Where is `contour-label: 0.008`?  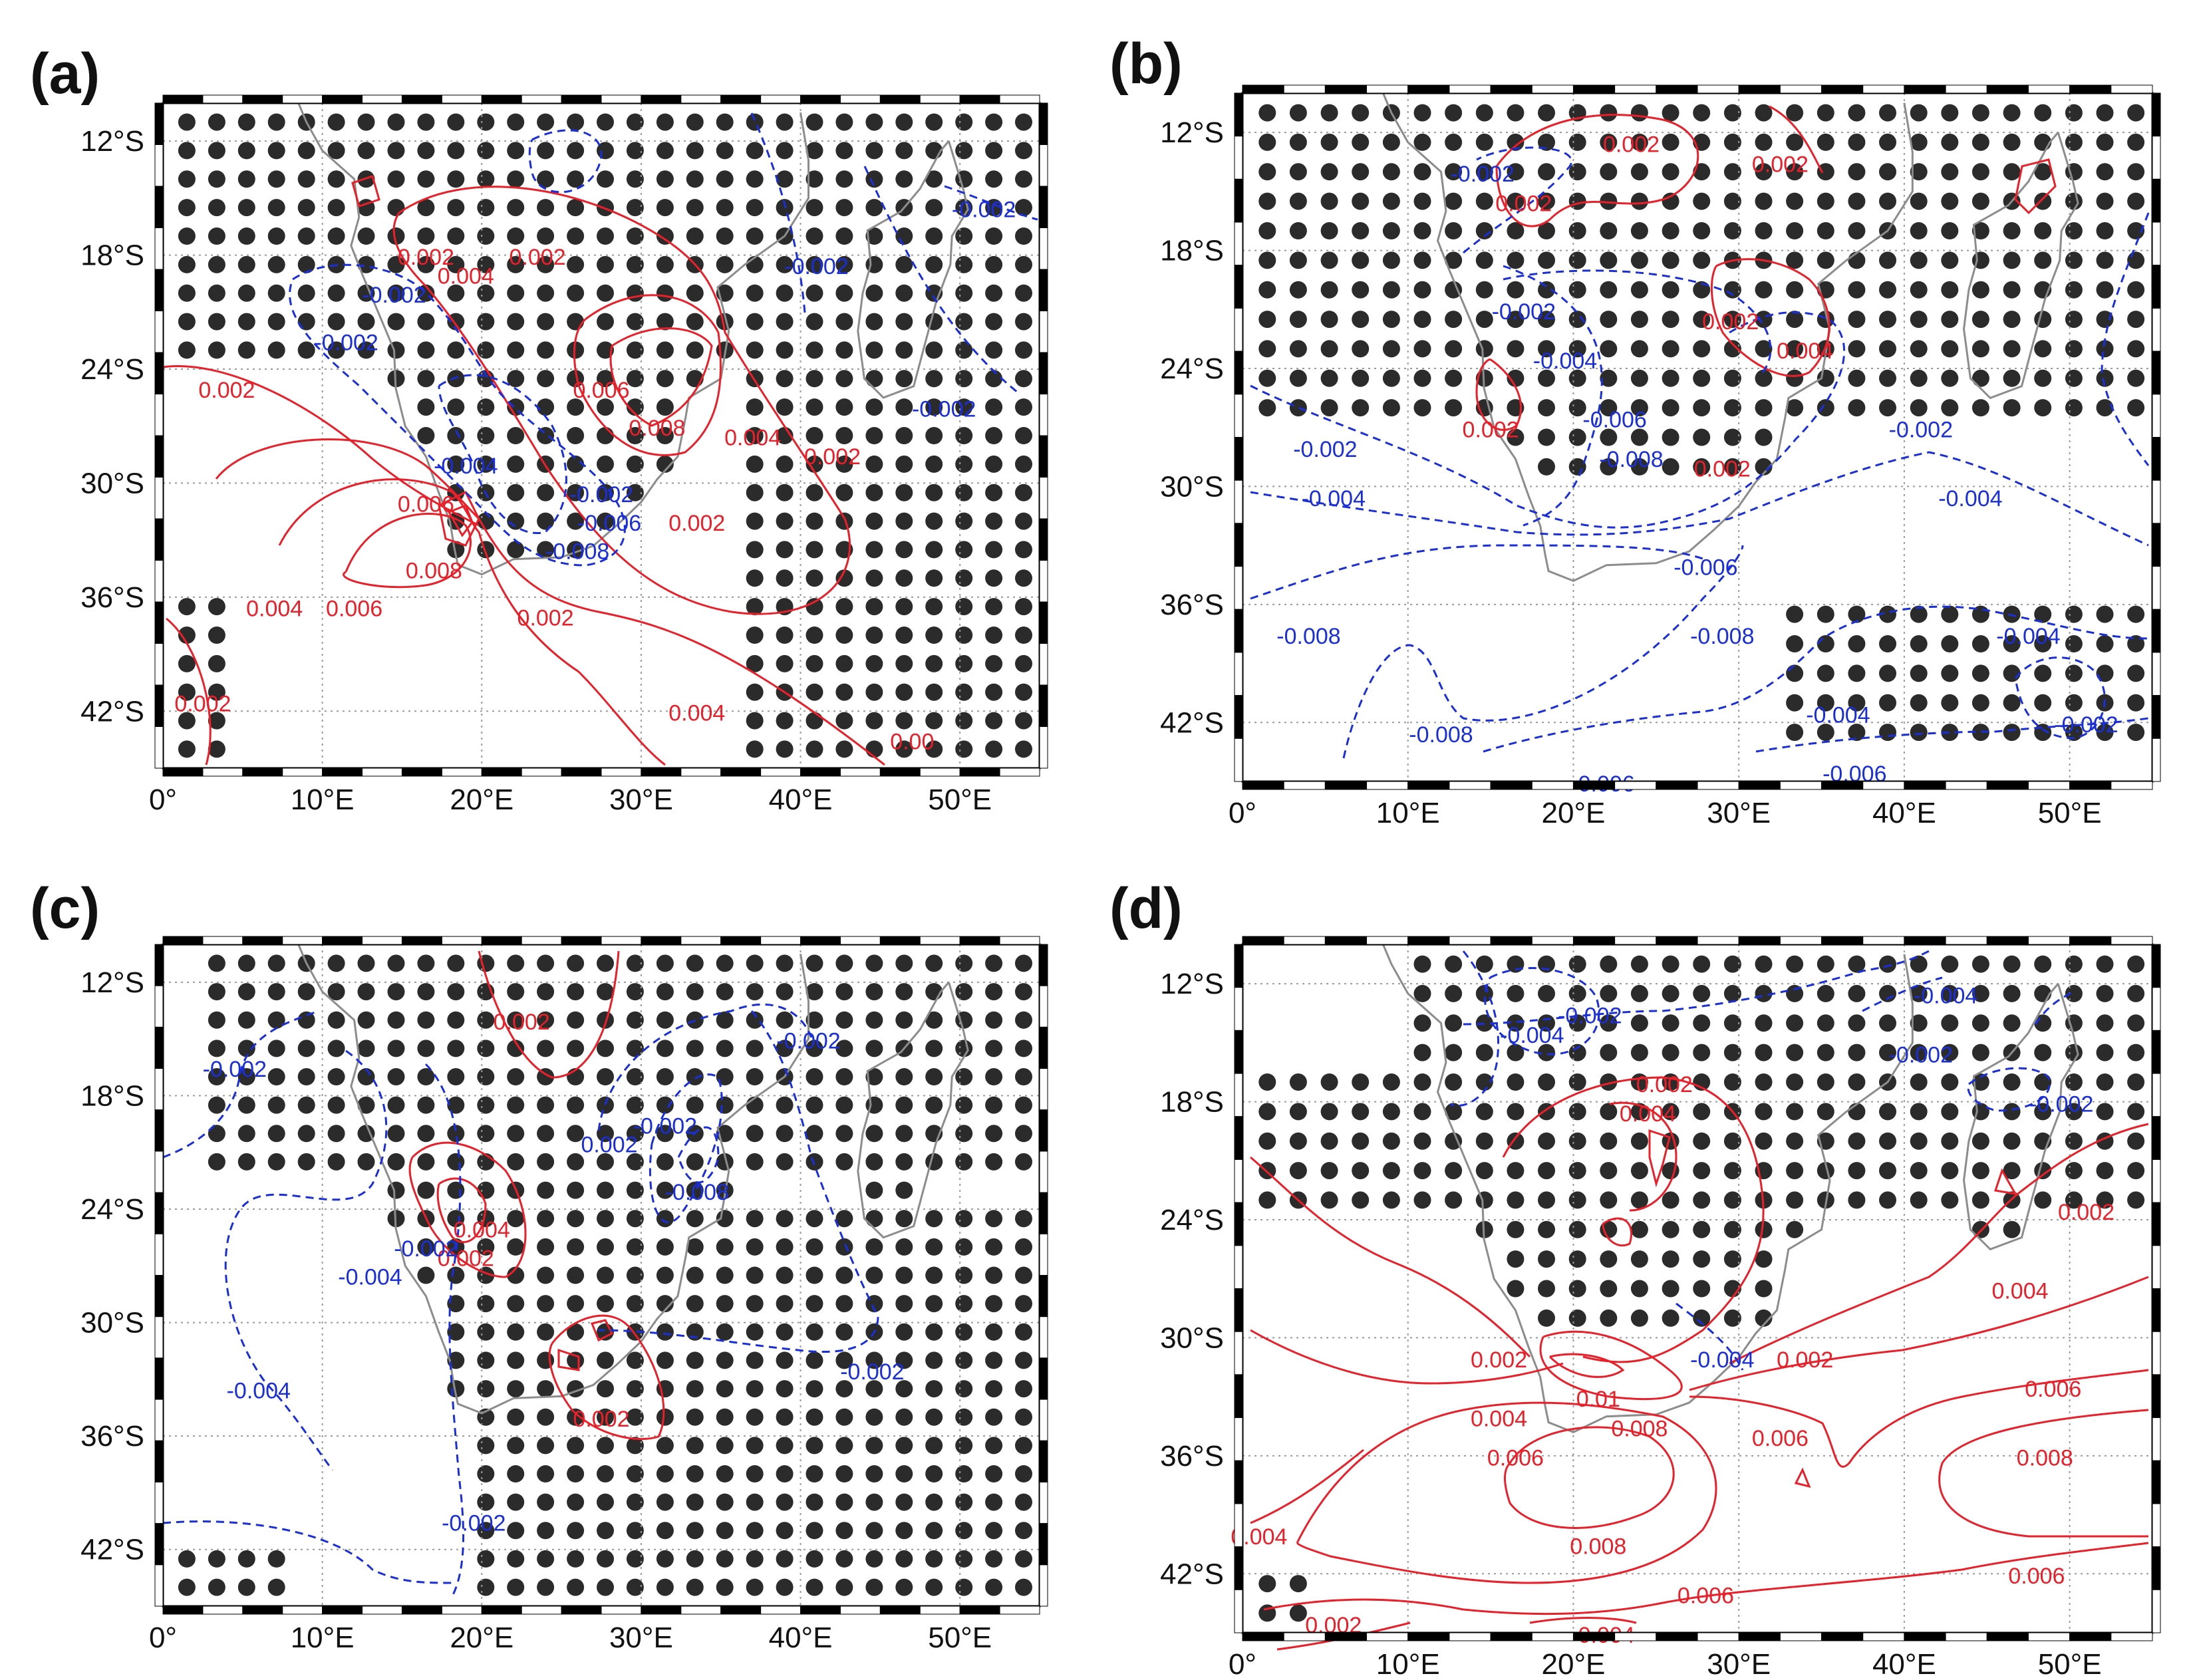 contour-label: 0.008 is located at coordinates (657, 428).